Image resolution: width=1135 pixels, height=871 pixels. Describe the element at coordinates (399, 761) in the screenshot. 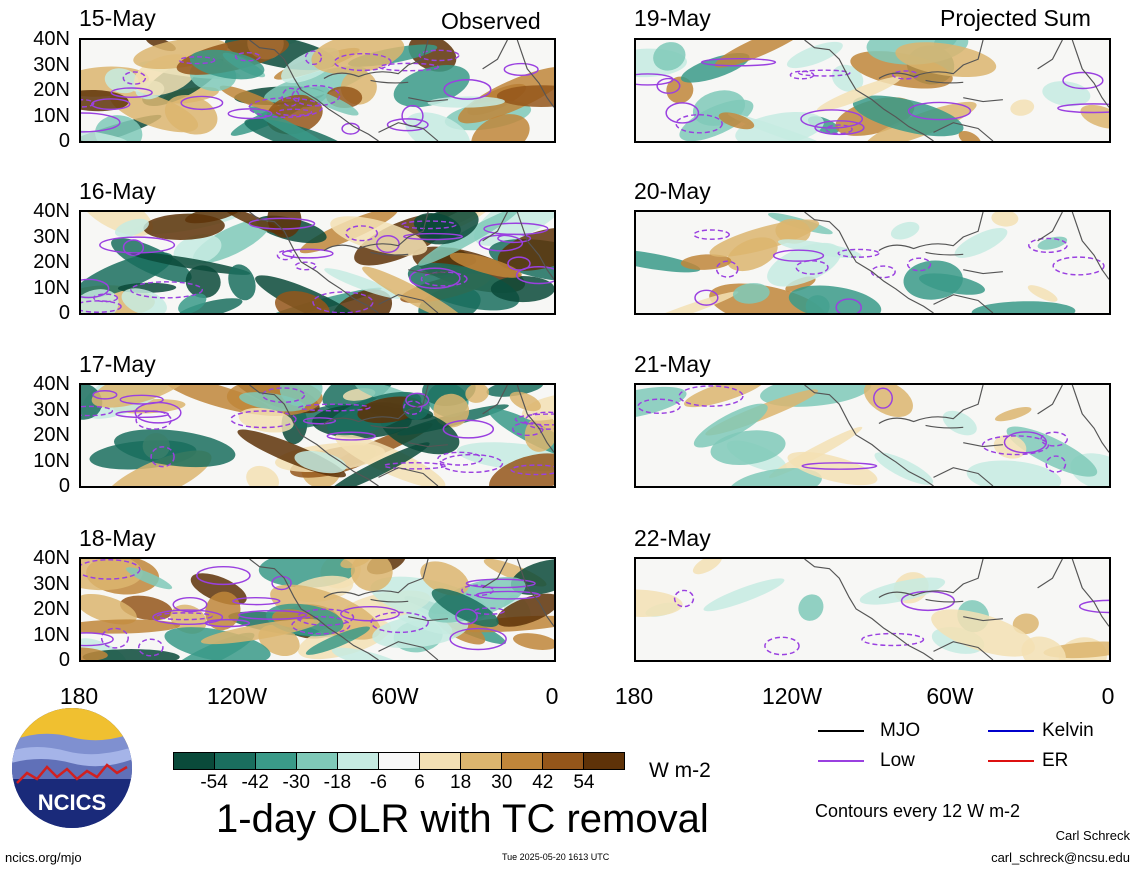

I see `colorbar` at that location.